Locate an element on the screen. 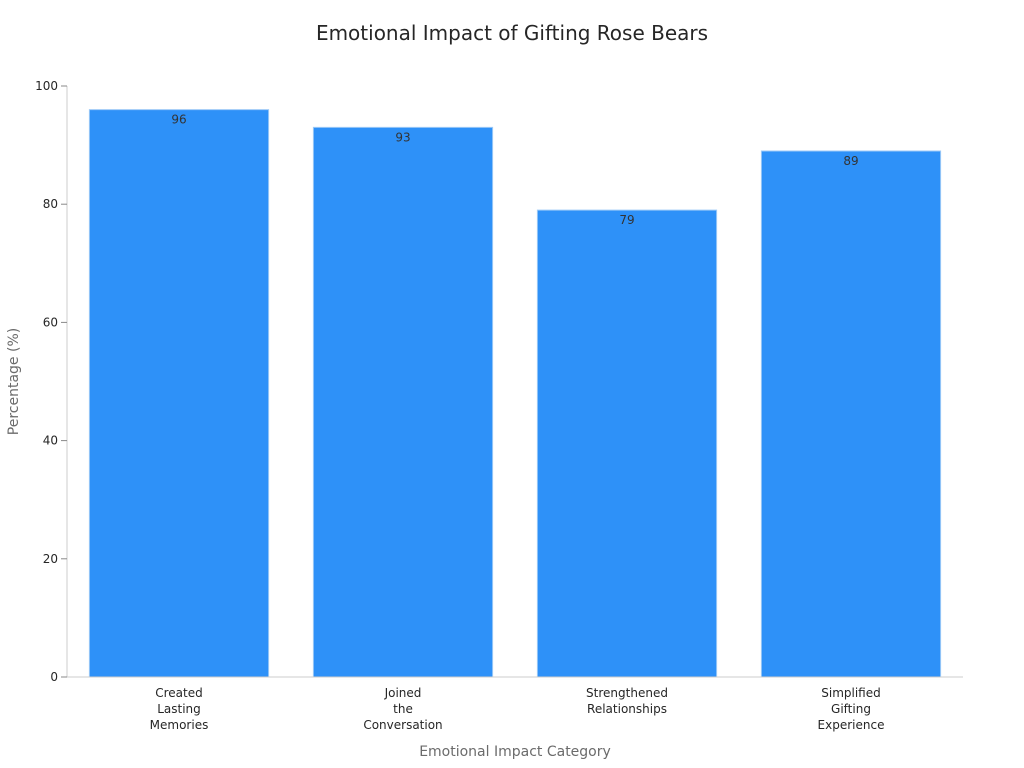 Image resolution: width=1024 pixels, height=768 pixels. x-tick-label-line: the is located at coordinates (403, 709).